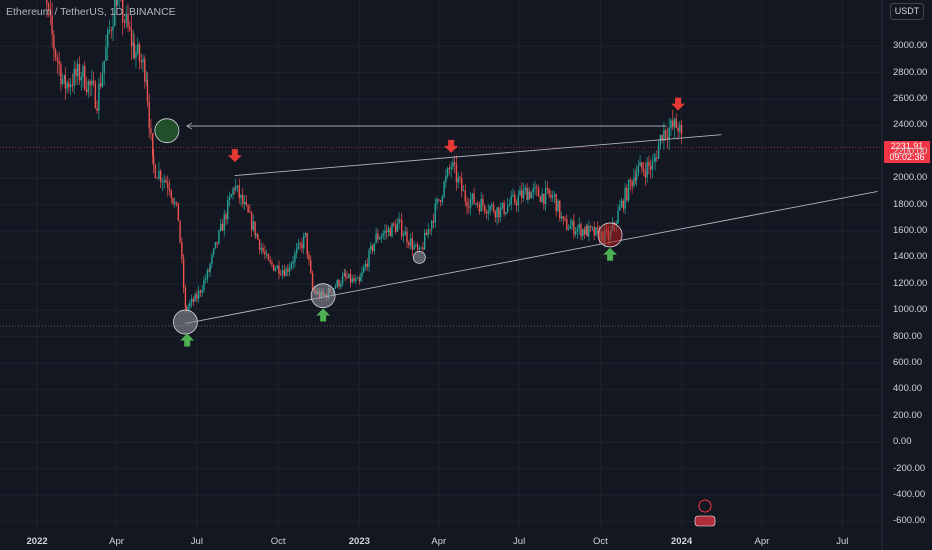  What do you see at coordinates (682, 541) in the screenshot?
I see `time-tick-label: 2024` at bounding box center [682, 541].